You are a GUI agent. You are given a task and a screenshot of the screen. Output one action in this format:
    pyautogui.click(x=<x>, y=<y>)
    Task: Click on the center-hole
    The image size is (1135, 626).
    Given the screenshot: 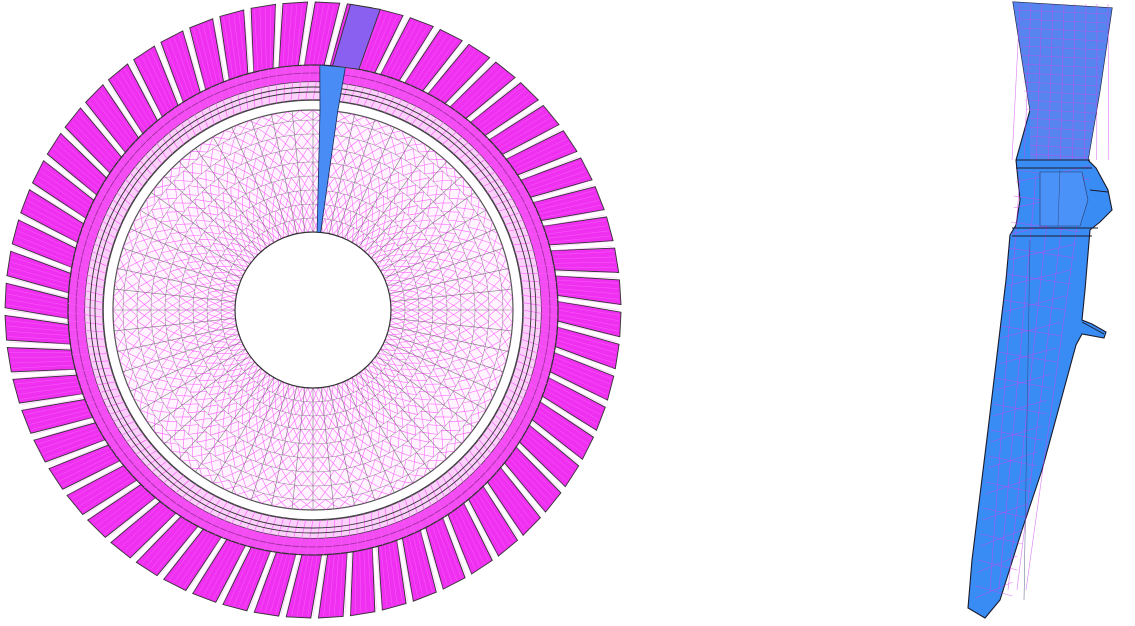 What is the action you would take?
    pyautogui.click(x=313, y=310)
    